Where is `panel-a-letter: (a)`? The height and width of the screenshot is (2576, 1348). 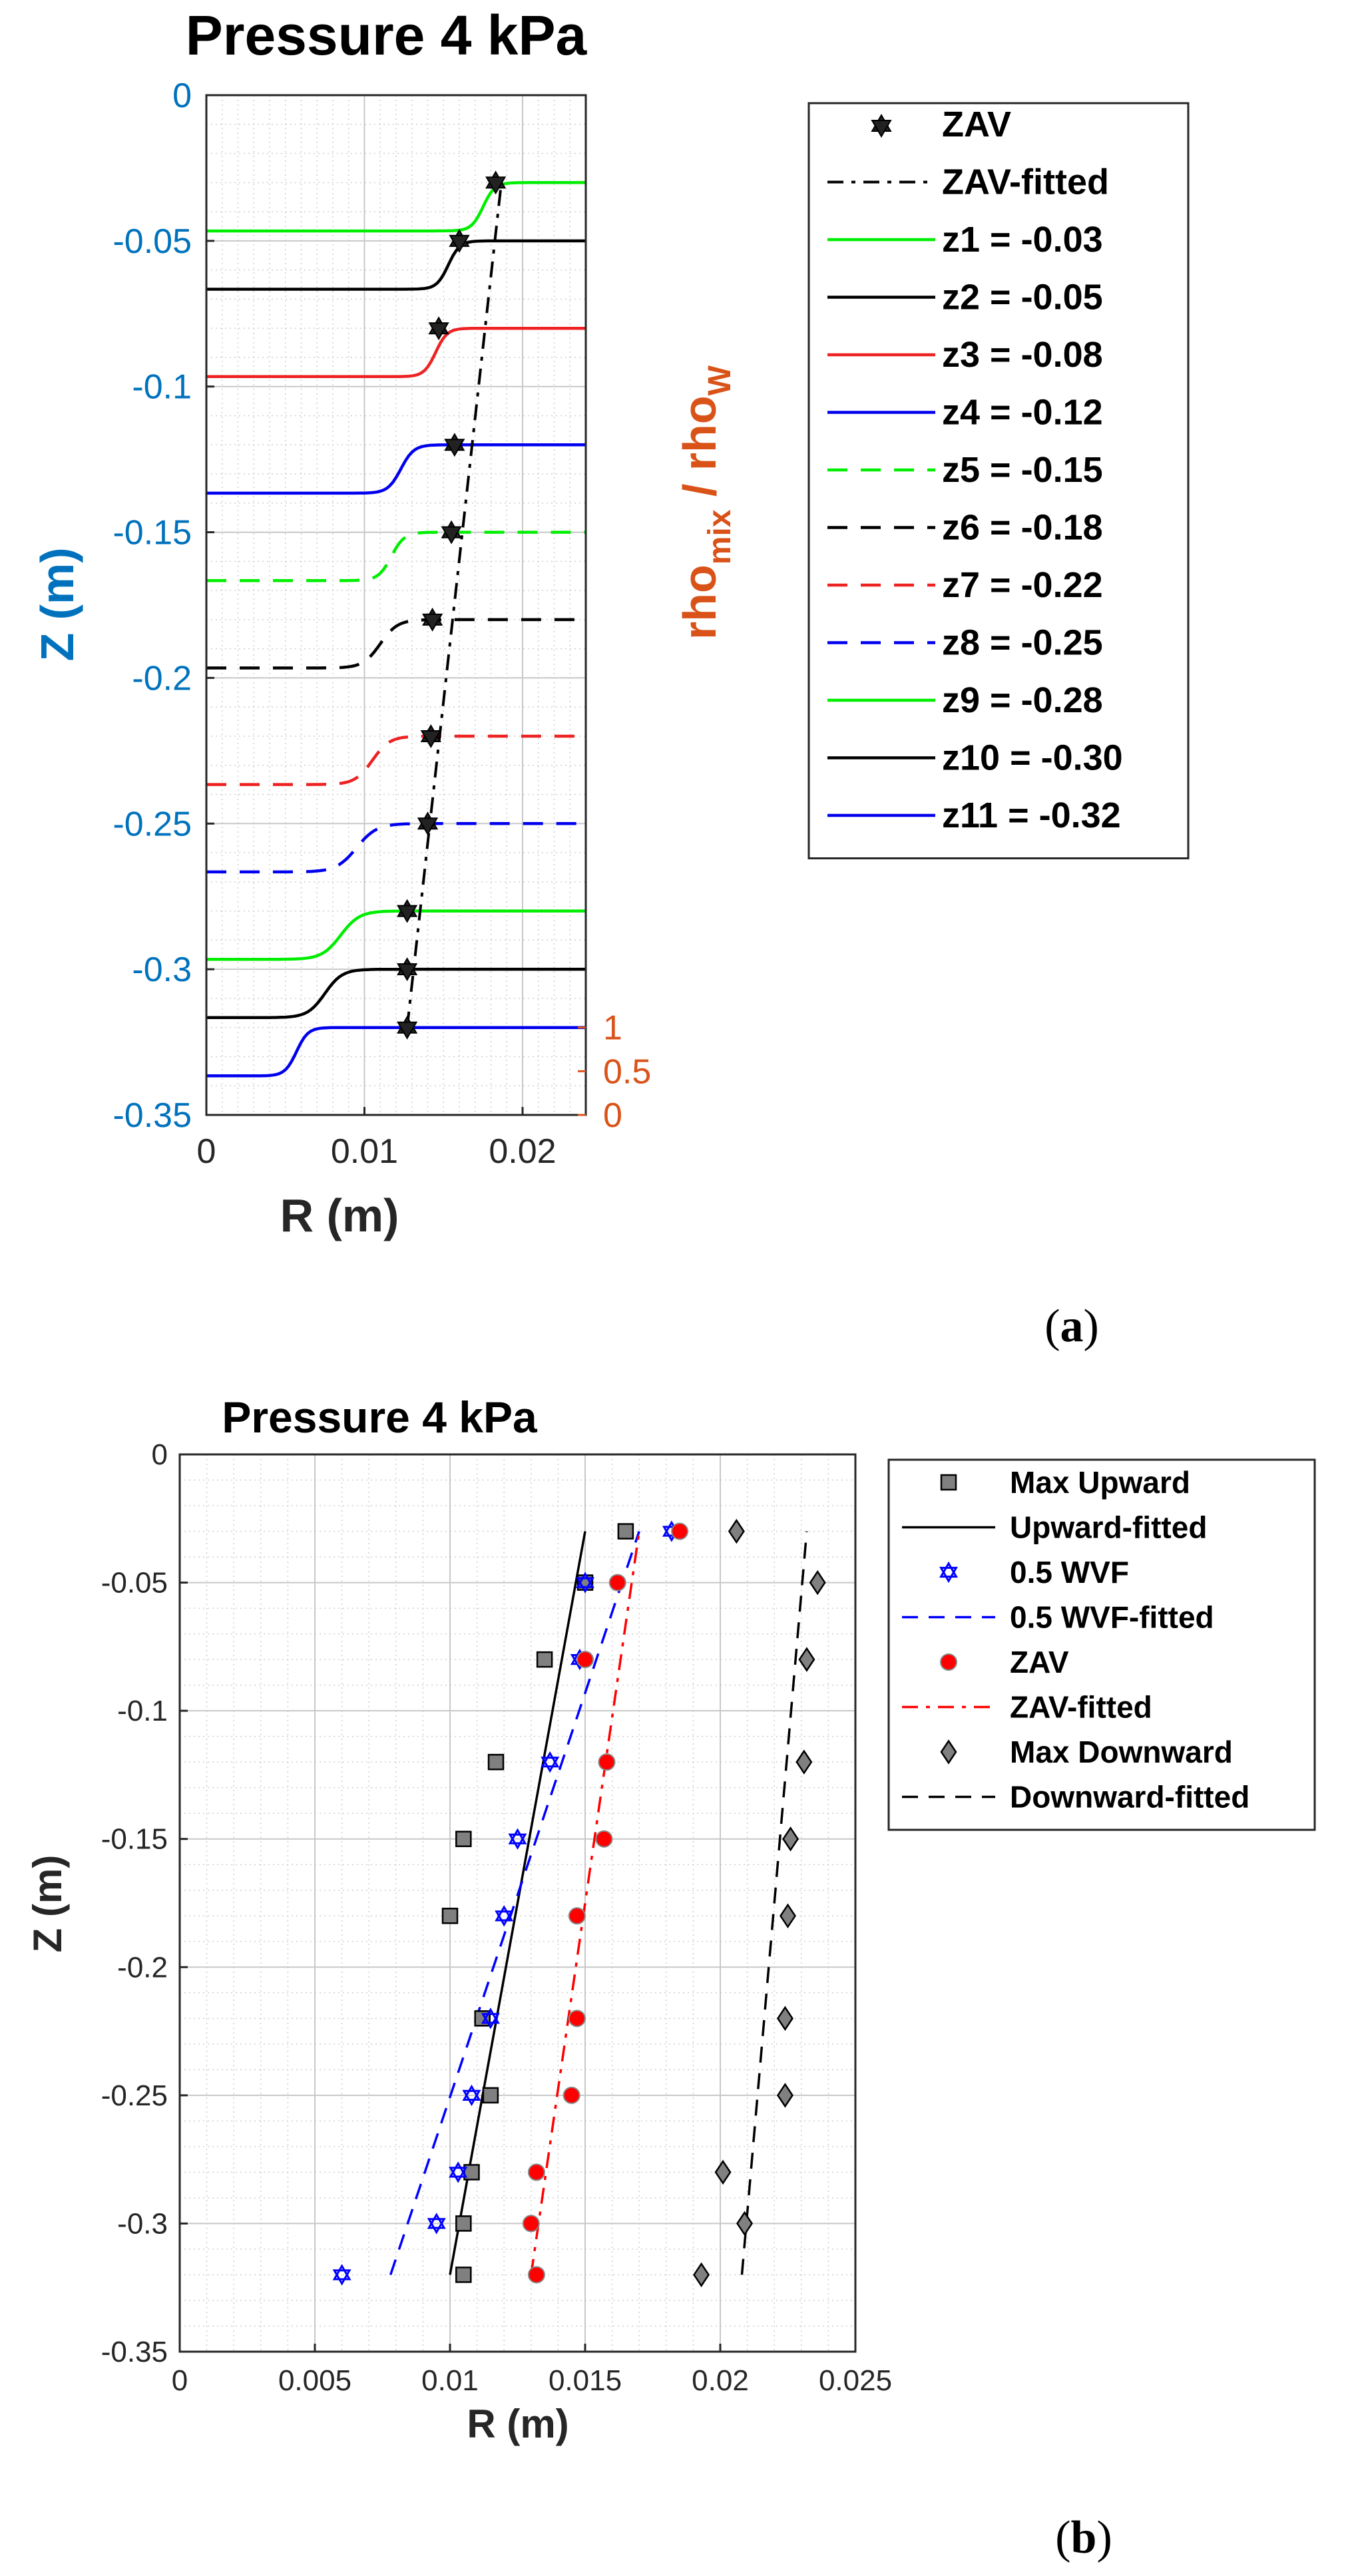 panel-a-letter: (a) is located at coordinates (1071, 1326).